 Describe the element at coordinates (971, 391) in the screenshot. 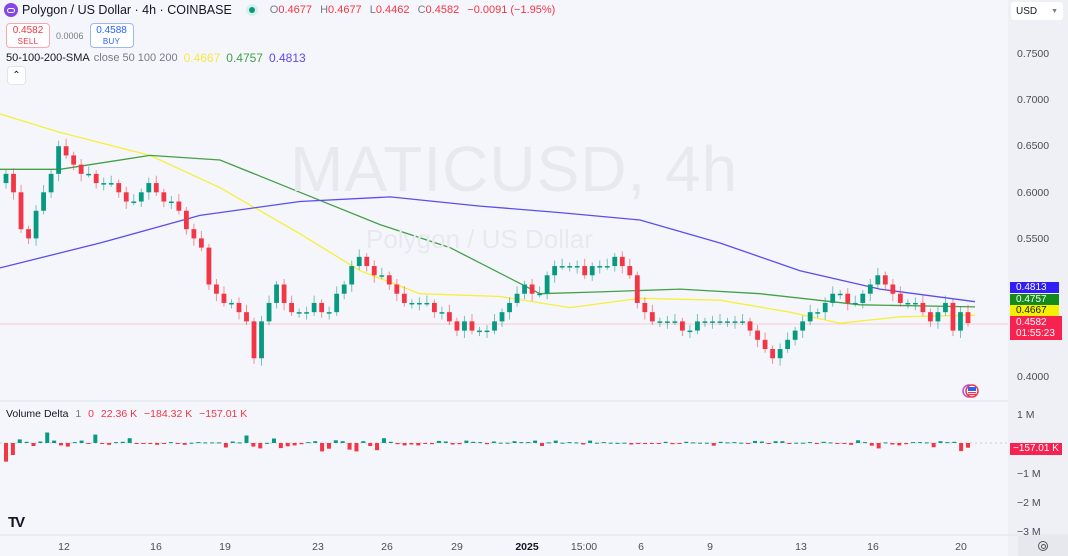

I see `us-flag-events-icon` at that location.